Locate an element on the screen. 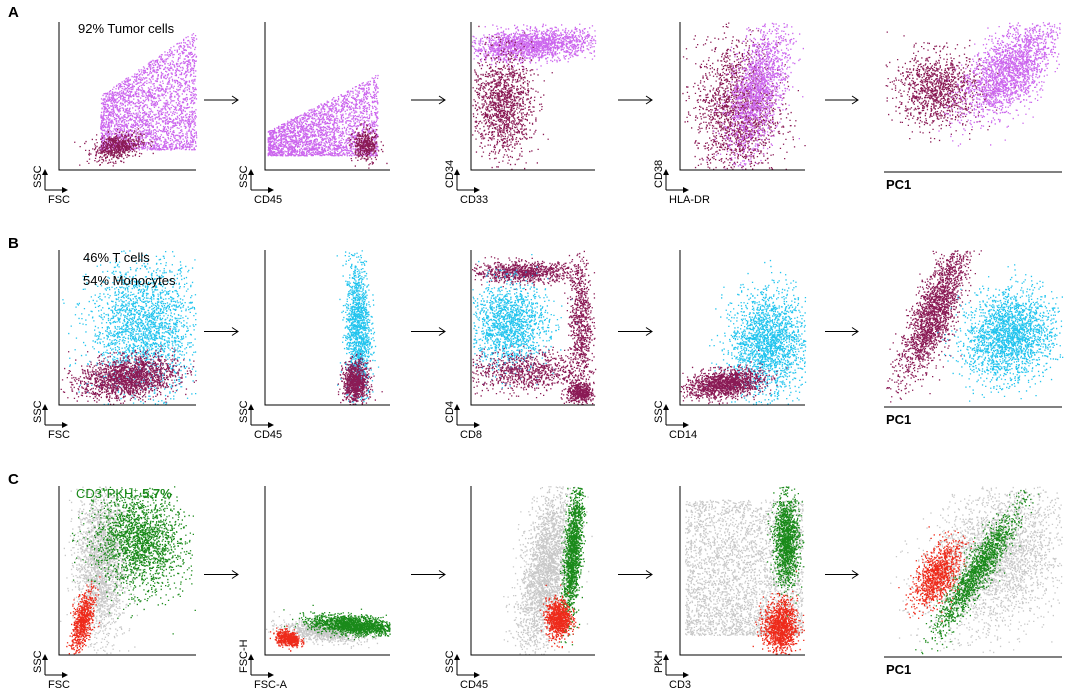  scatter-plot-4: CD3 PKH is located at coordinates (729, 588).